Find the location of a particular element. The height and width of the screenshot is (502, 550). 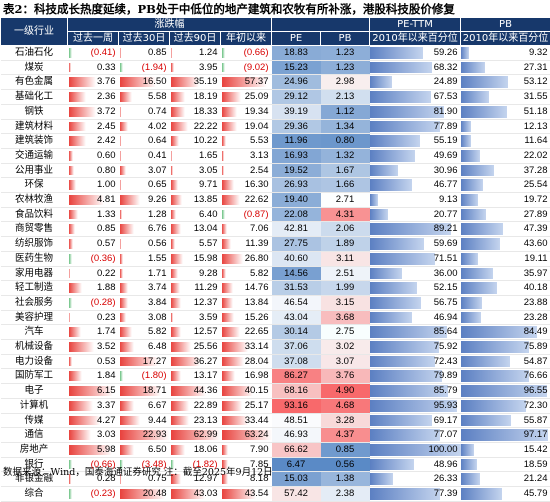

pe-value: 26.93 is located at coordinates (296, 185).